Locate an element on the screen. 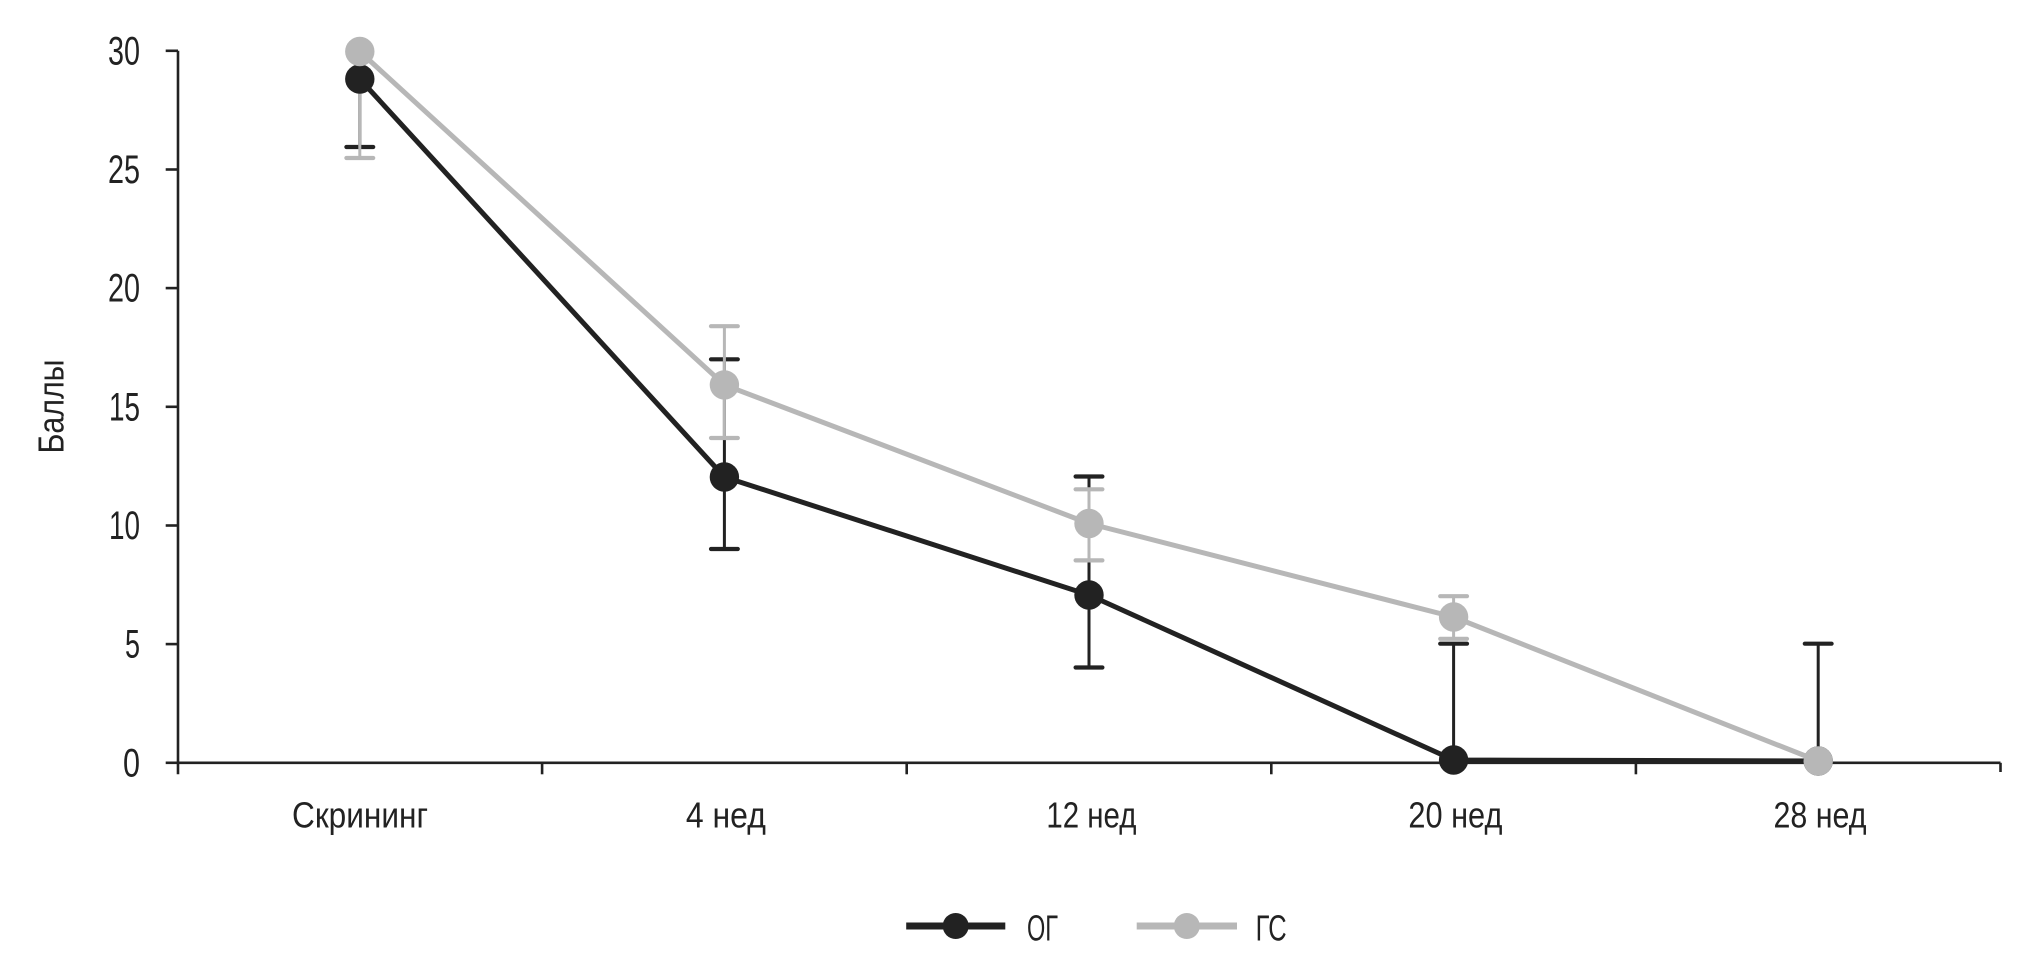 The image size is (2028, 972). svg-text: 28 нед is located at coordinates (1820, 815).